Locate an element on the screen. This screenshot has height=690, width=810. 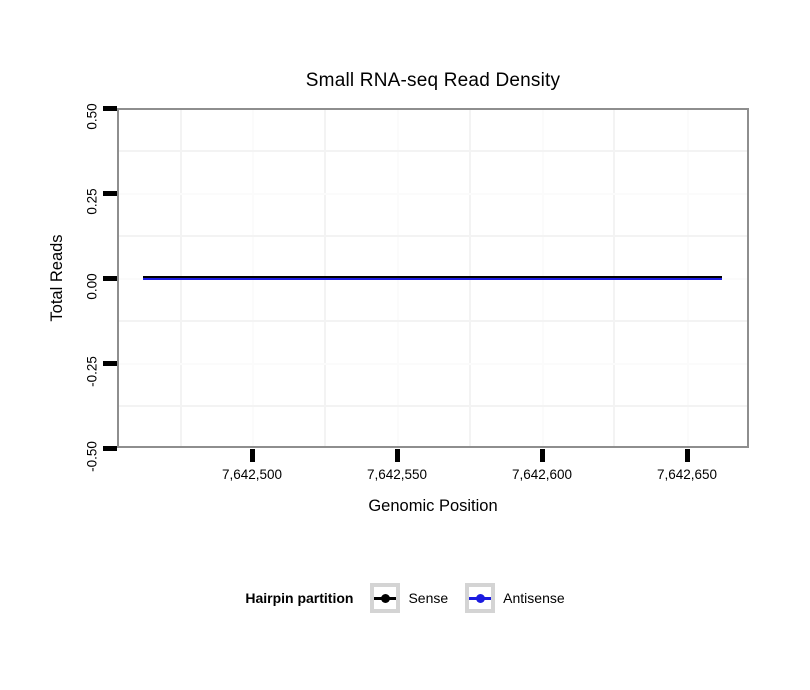
legend-key-sense is located at coordinates (385, 598).